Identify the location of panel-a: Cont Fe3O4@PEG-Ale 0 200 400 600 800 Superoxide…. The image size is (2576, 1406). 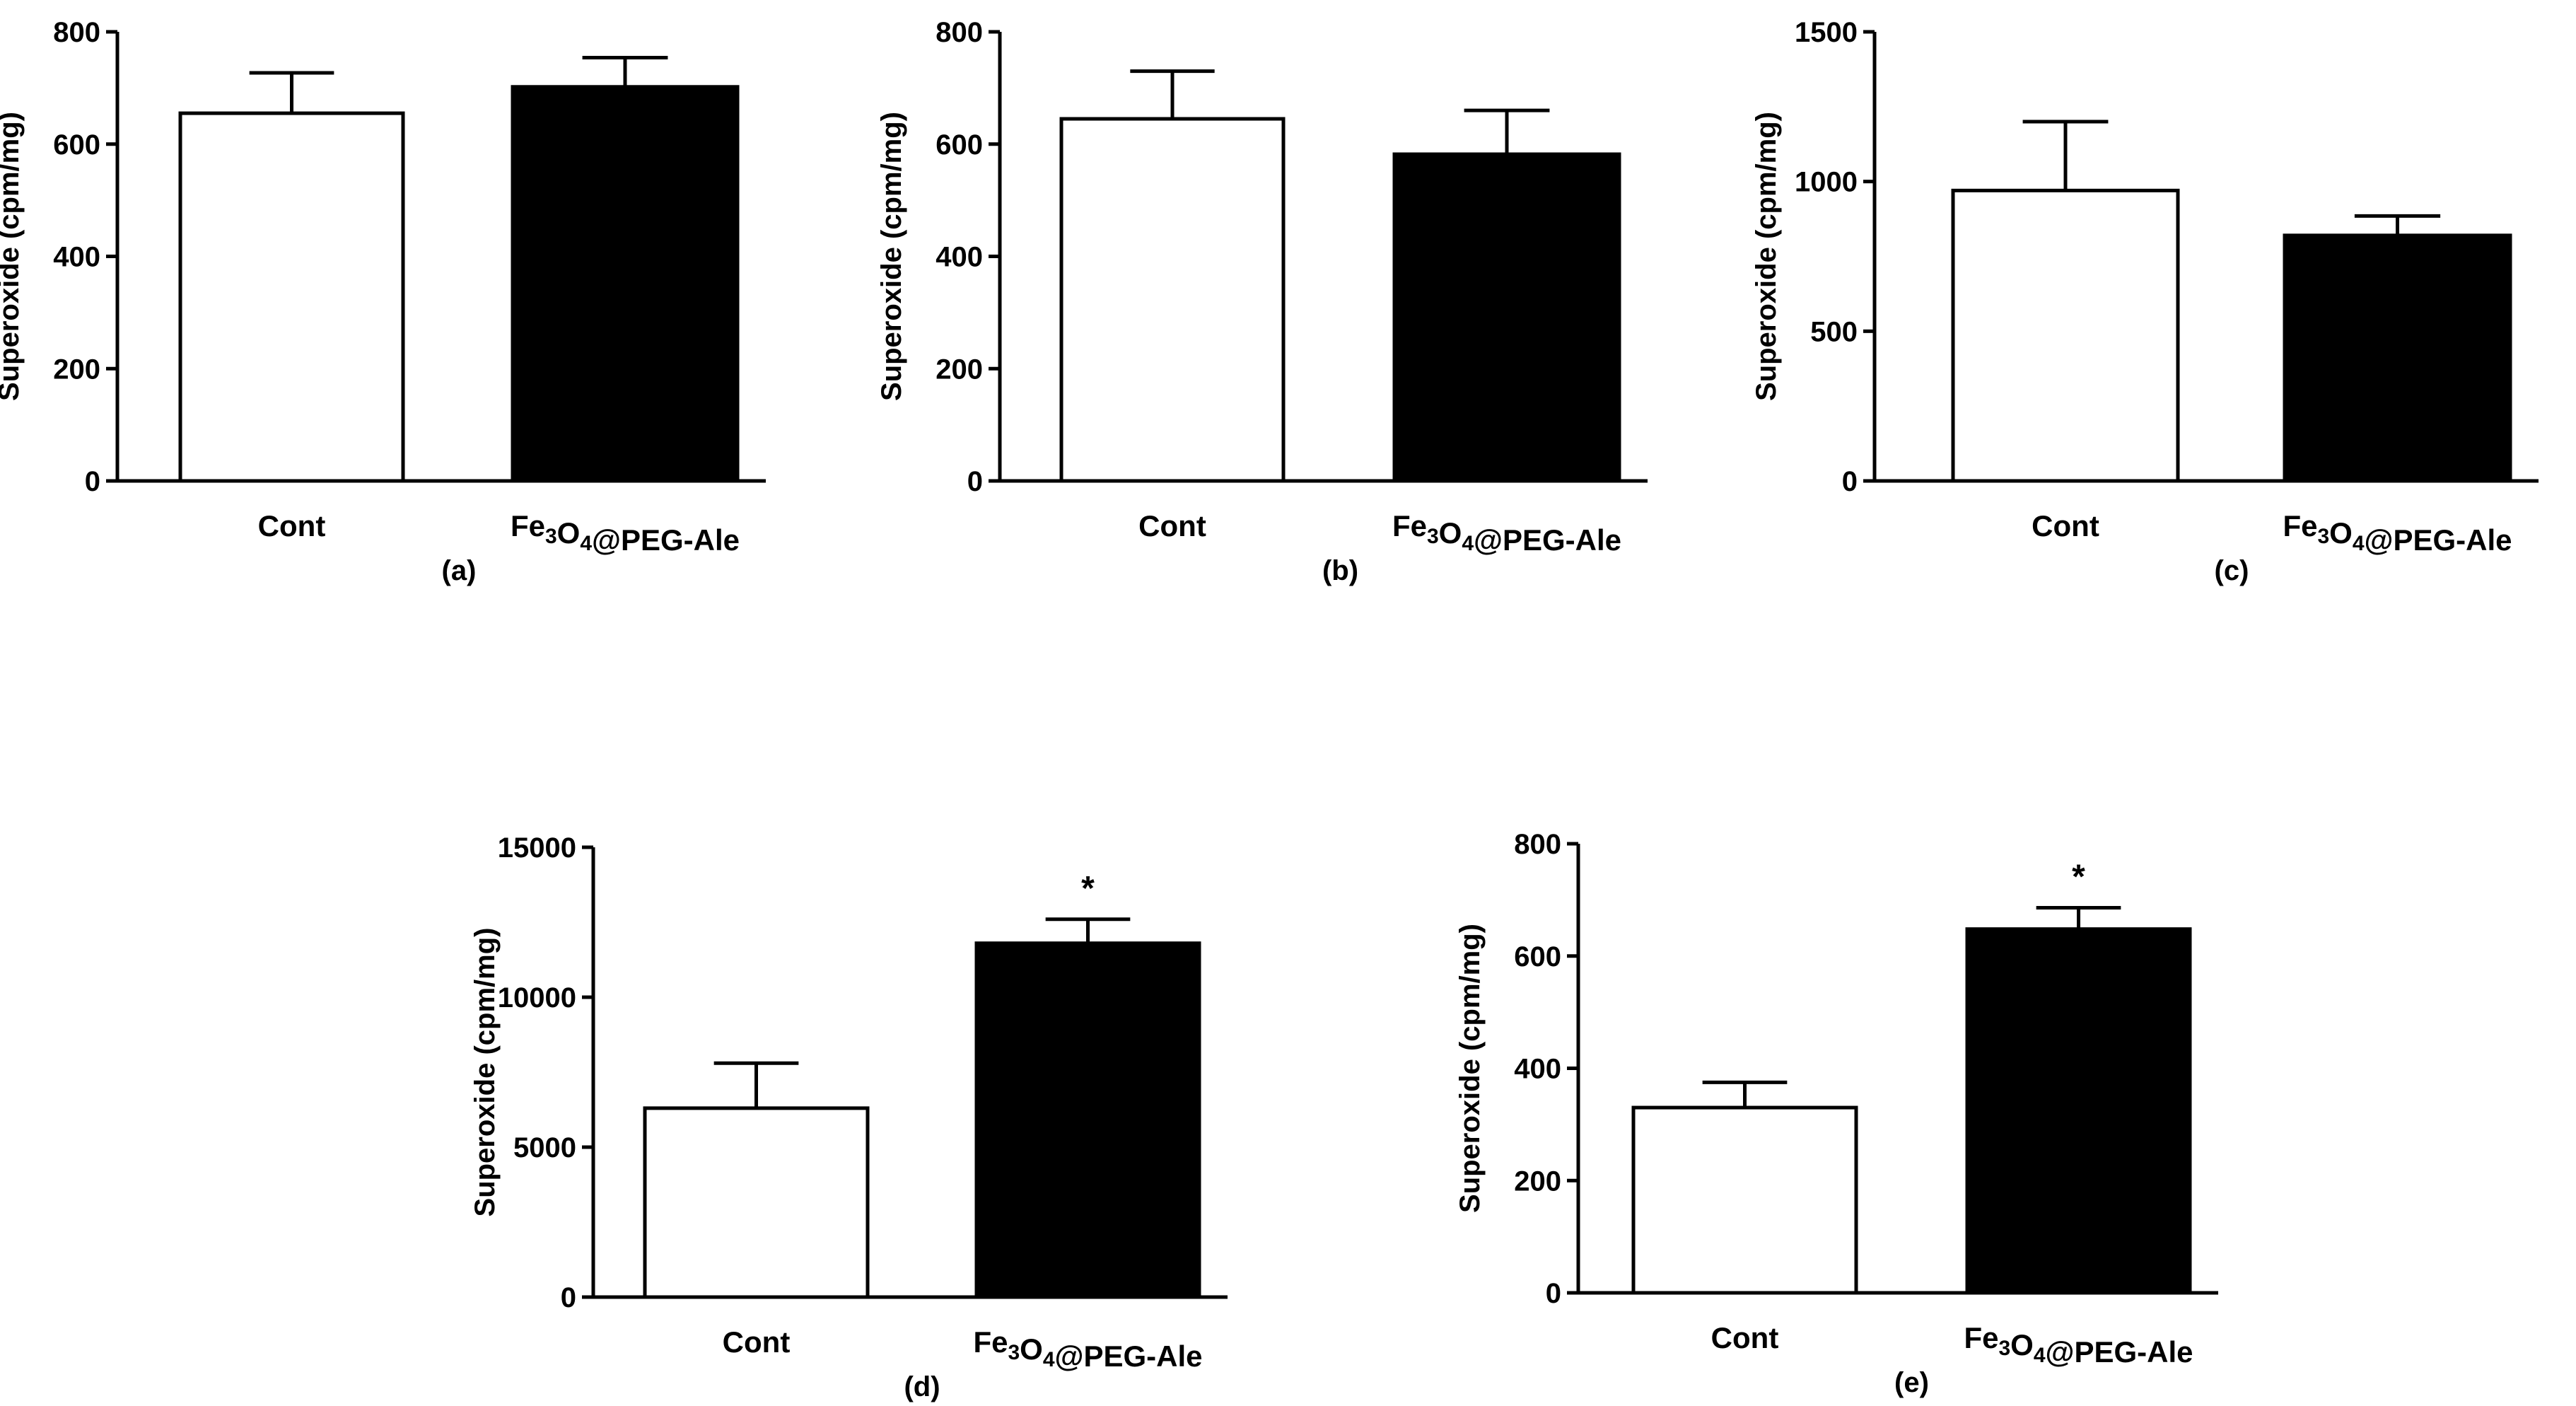
(383, 301).